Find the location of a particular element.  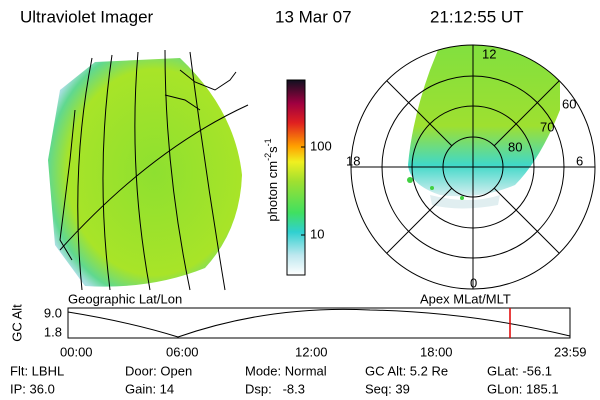

ring-label: 70 is located at coordinates (547, 126).